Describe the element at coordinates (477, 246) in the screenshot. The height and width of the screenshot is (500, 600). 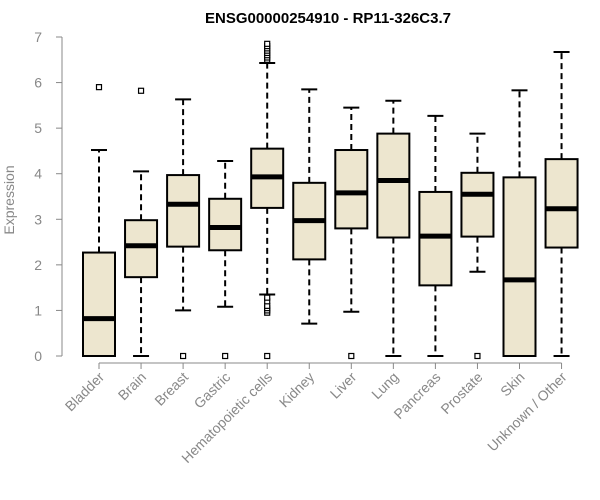
I see `box-prostate` at that location.